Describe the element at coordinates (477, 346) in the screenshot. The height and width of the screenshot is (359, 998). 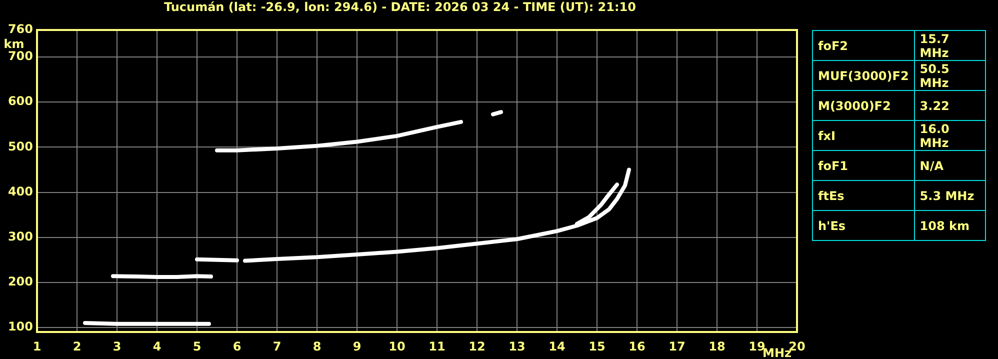
I see `x-tick-label: 12` at that location.